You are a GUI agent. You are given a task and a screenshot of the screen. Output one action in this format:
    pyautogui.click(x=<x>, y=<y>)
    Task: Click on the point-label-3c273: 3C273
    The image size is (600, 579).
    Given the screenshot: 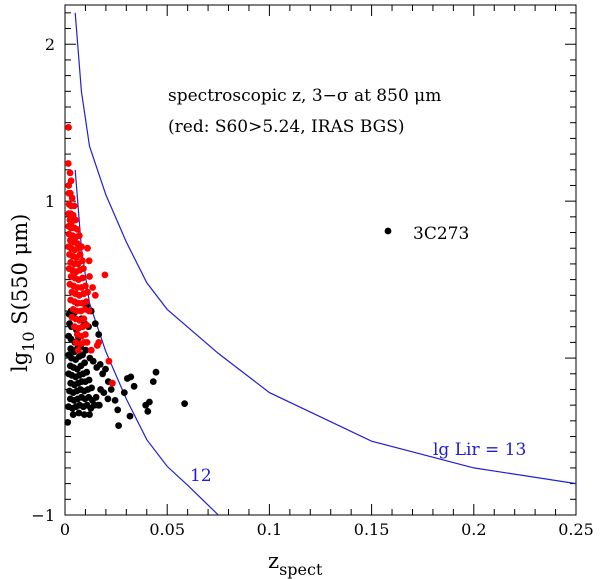 What is the action you would take?
    pyautogui.click(x=441, y=234)
    